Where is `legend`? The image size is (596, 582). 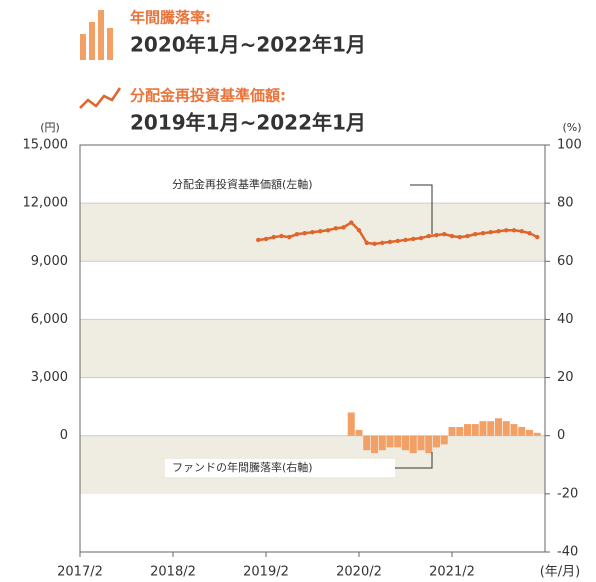 legend is located at coordinates (100, 59).